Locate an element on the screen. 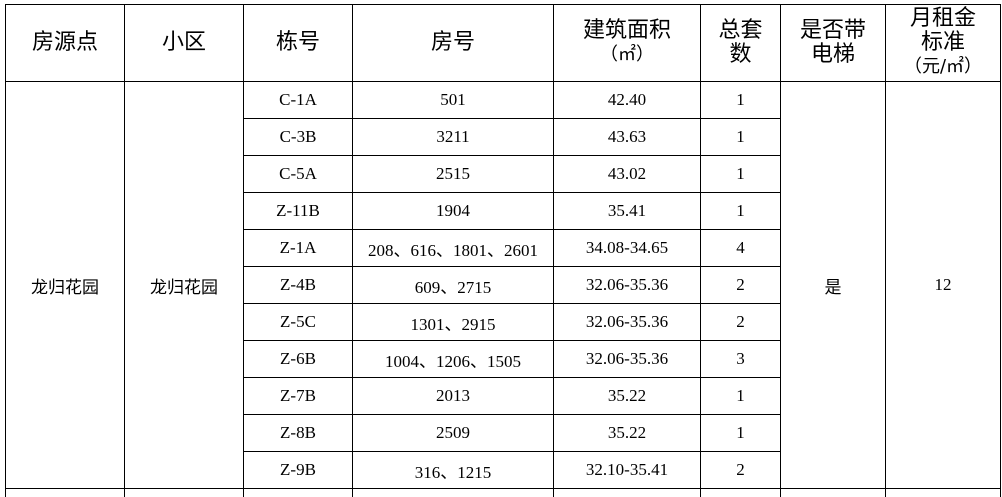  table-row: Z-5C 1301、2915 32.06-35.36 2 is located at coordinates (503, 322).